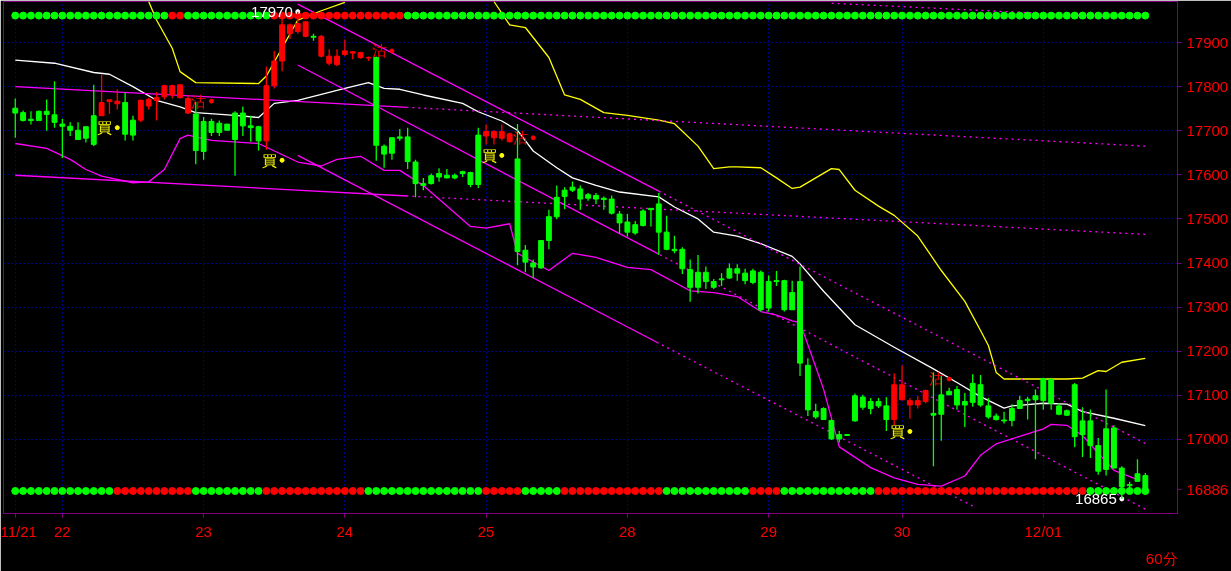 This screenshot has width=1231, height=571. I want to click on y-tick-label: 17200, so click(1207, 351).